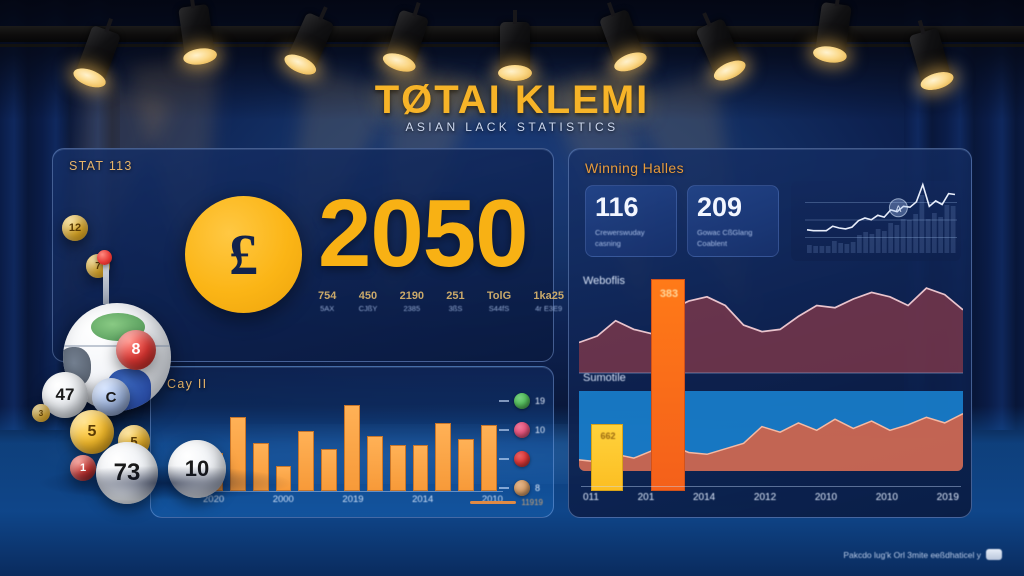 This screenshot has height=576, width=1024. I want to click on legend-item: 19, so click(521, 401).